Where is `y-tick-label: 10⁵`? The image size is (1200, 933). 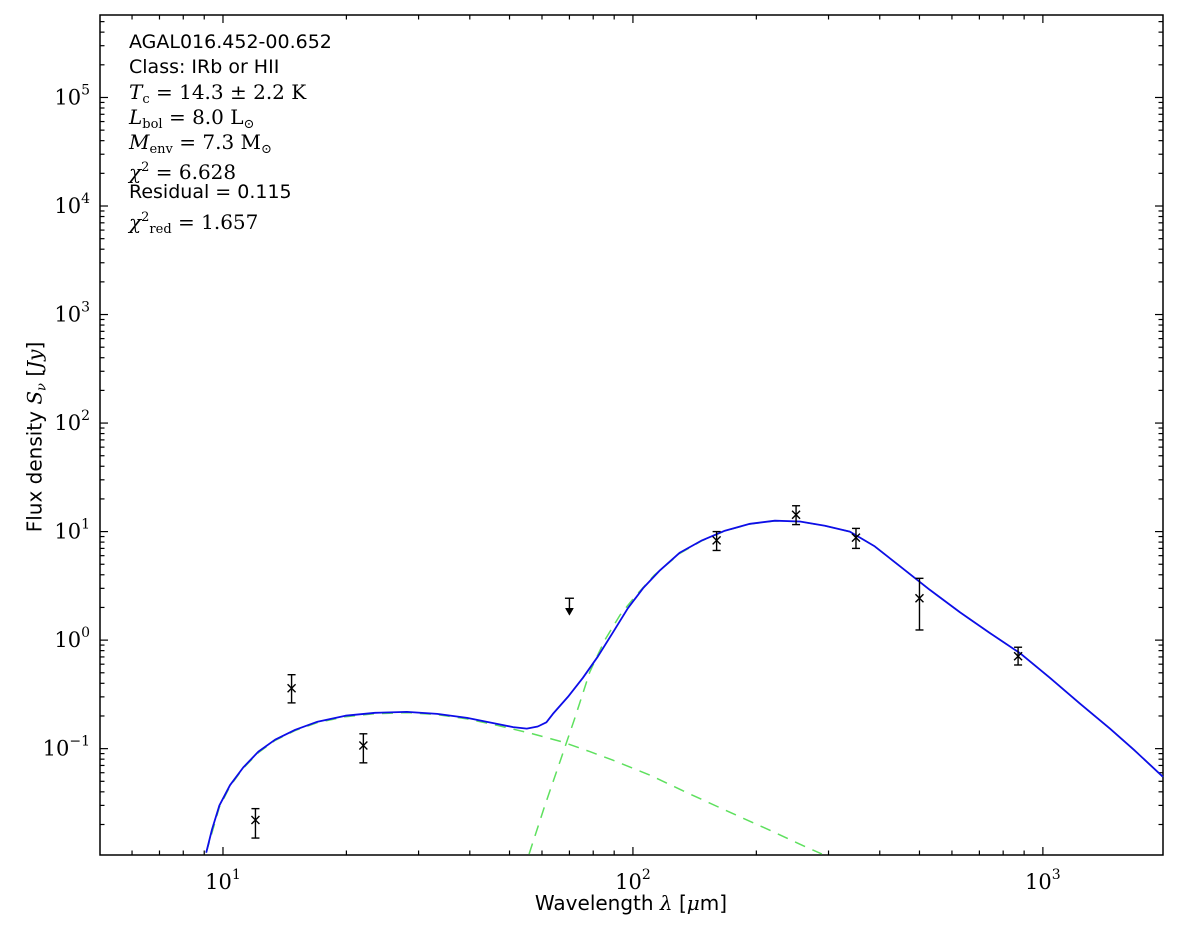
y-tick-label: 10⁵ is located at coordinates (72, 95).